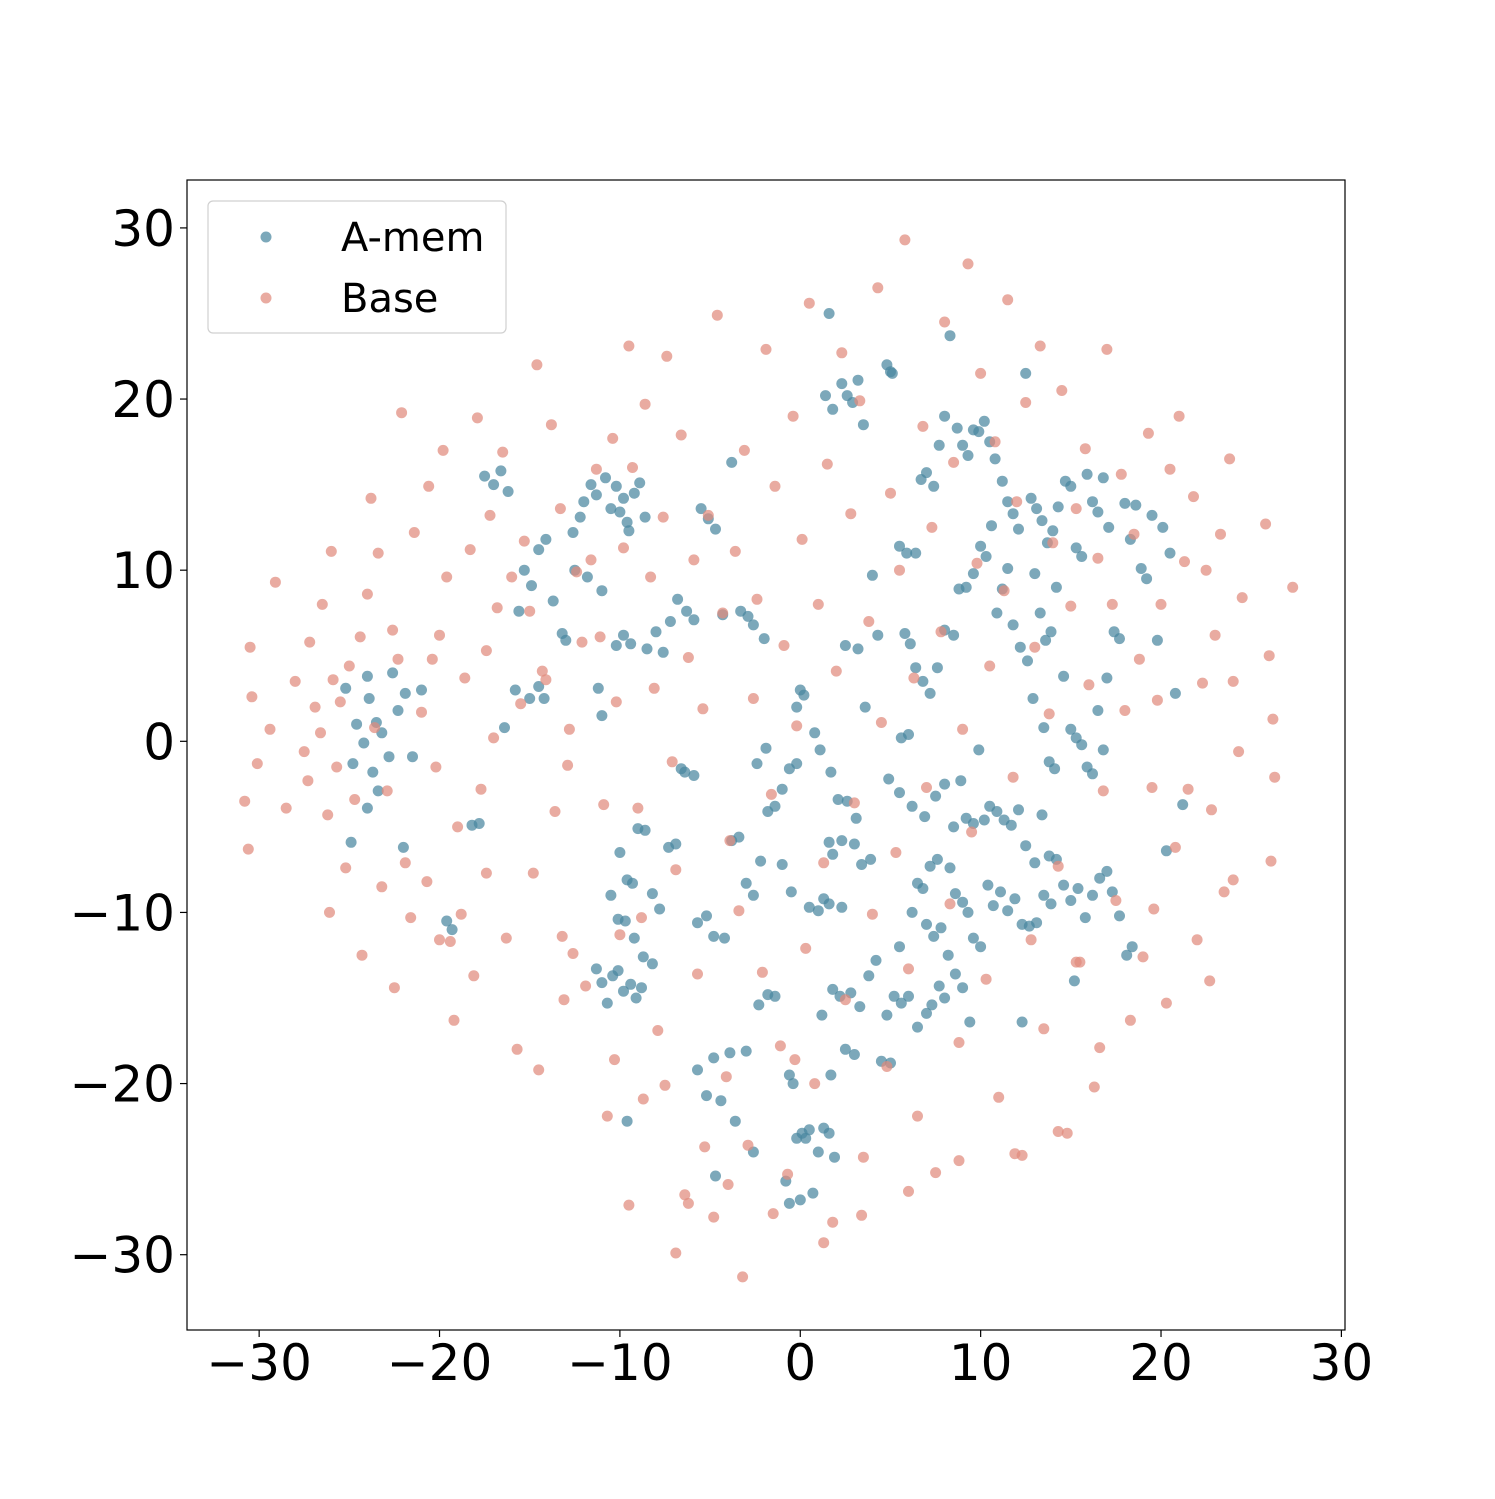 The width and height of the screenshot is (1495, 1499). I want to click on legend-marker, so click(266, 298).